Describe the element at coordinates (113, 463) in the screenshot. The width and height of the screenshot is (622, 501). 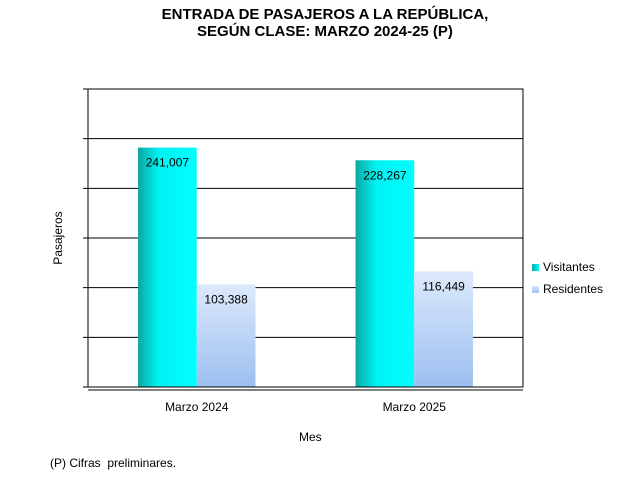
I see `footnote: (P) Cifras preliminares.` at that location.